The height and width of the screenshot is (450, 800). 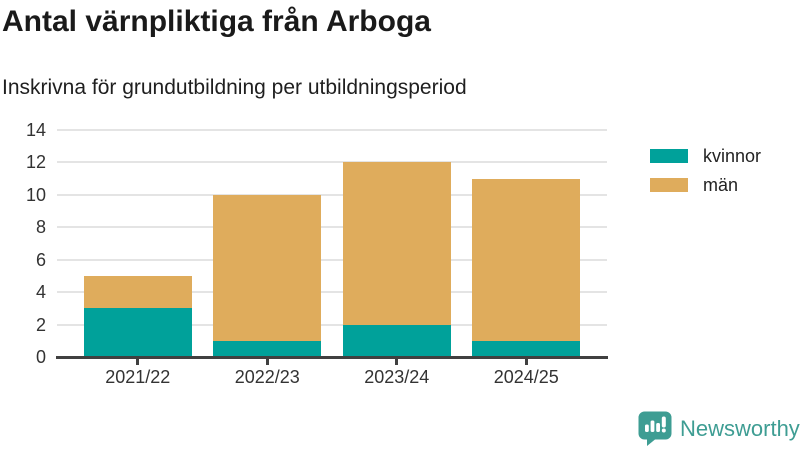 What do you see at coordinates (267, 377) in the screenshot?
I see `x-tick-label: 2022/23` at bounding box center [267, 377].